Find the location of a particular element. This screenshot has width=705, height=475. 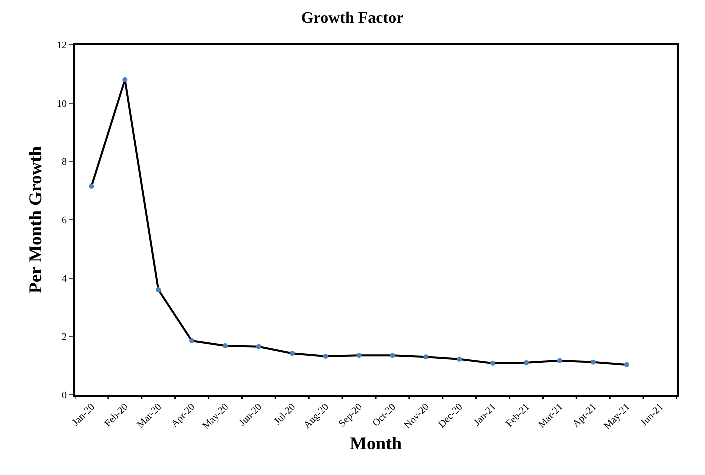

y-tick-label: 2 is located at coordinates (64, 338).